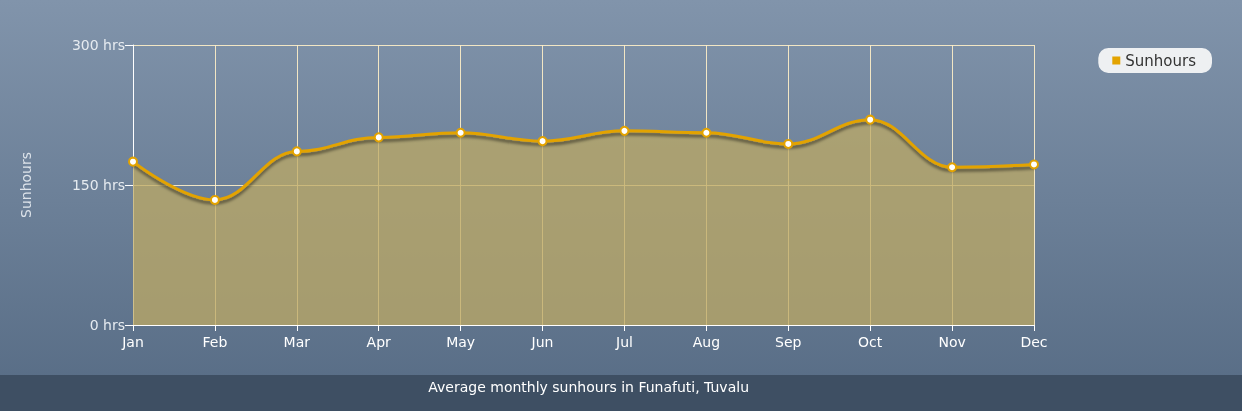 The height and width of the screenshot is (411, 1242). Describe the element at coordinates (624, 342) in the screenshot. I see `x-tick-label: Jul` at that location.